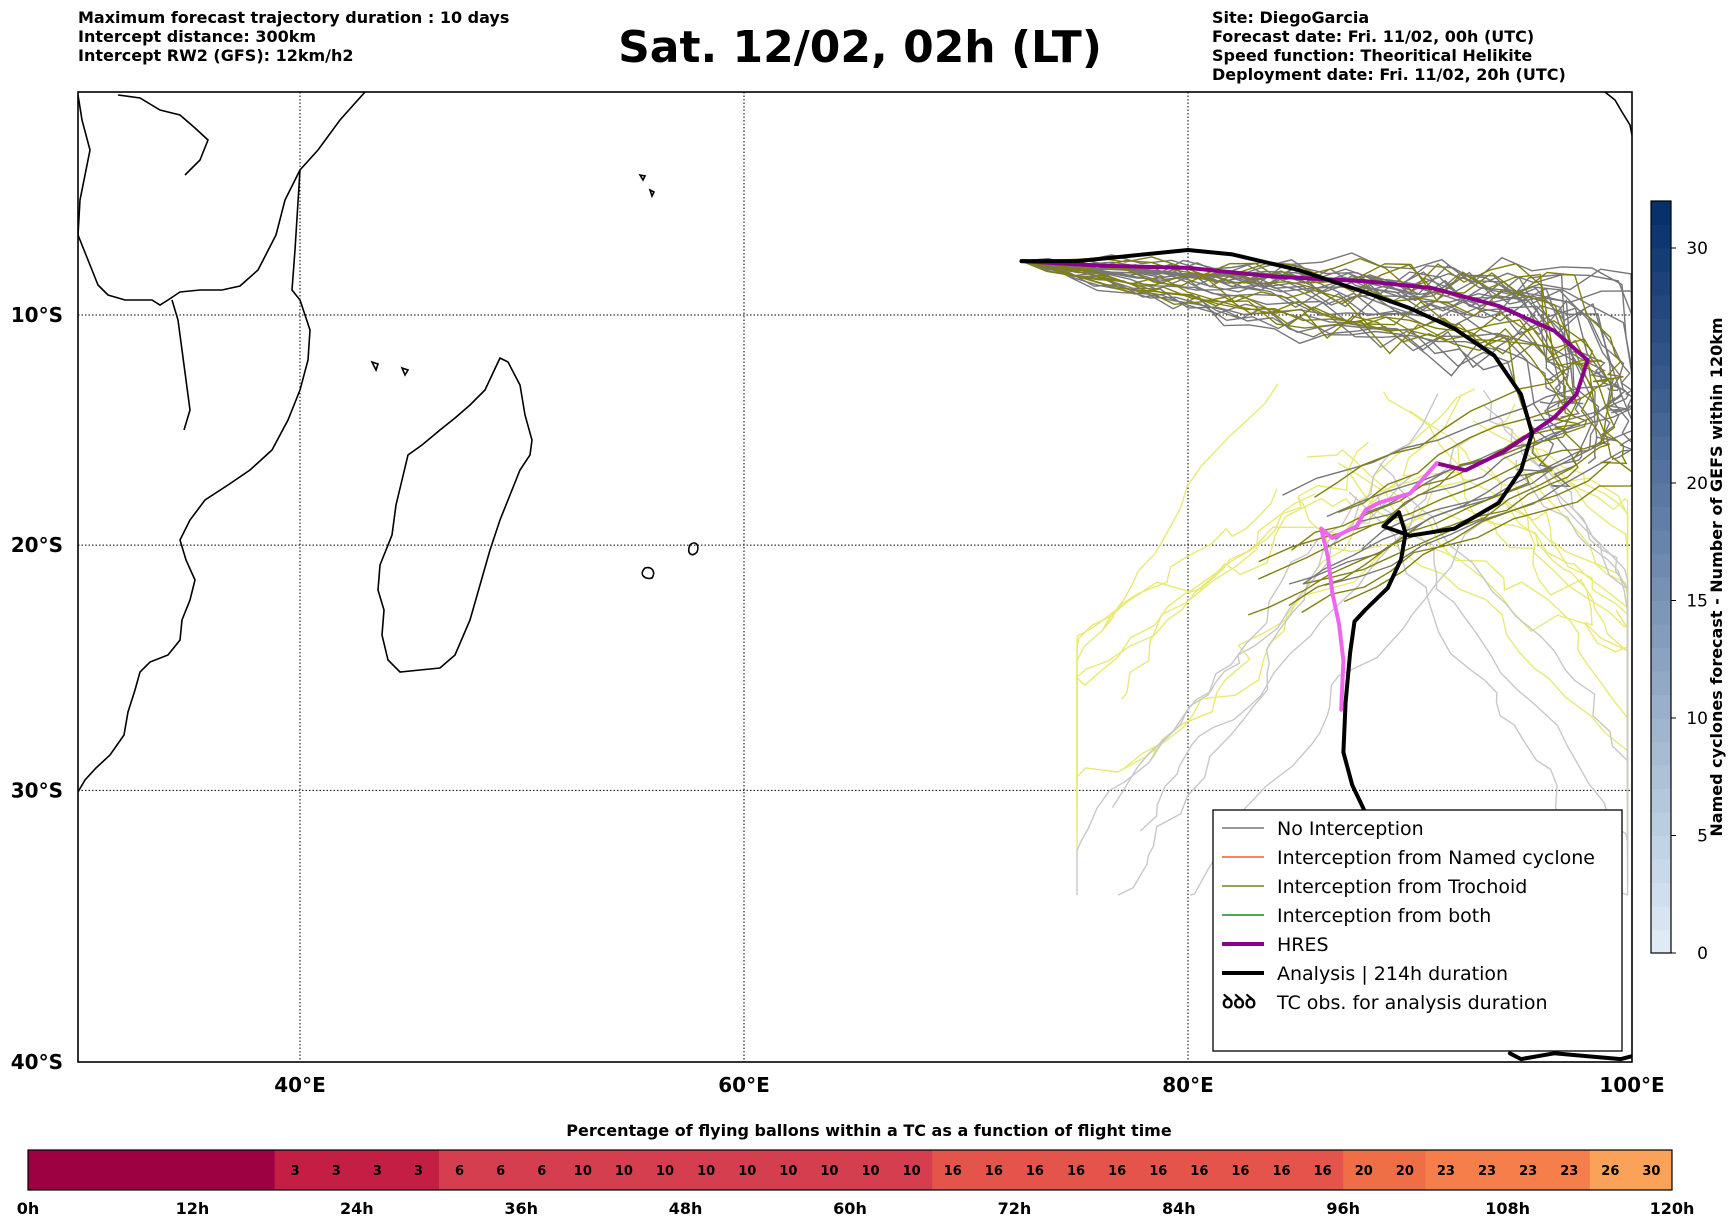 The width and height of the screenshot is (1734, 1223). What do you see at coordinates (28, 1208) in the screenshot?
I see `timeline-tick-label: 0h` at bounding box center [28, 1208].